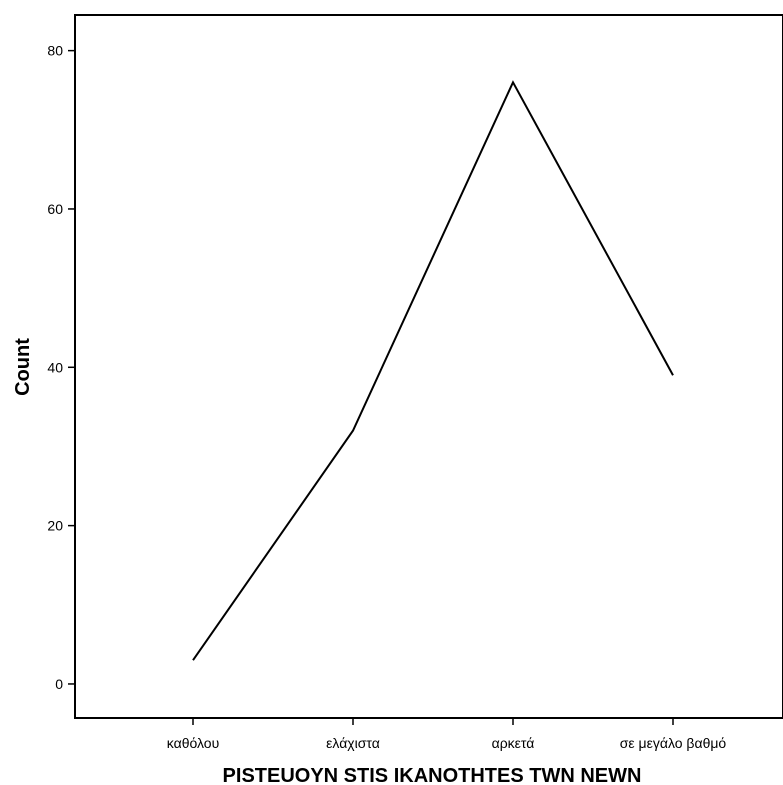 This screenshot has height=785, width=783. What do you see at coordinates (55, 526) in the screenshot?
I see `y-tick-label: 20` at bounding box center [55, 526].